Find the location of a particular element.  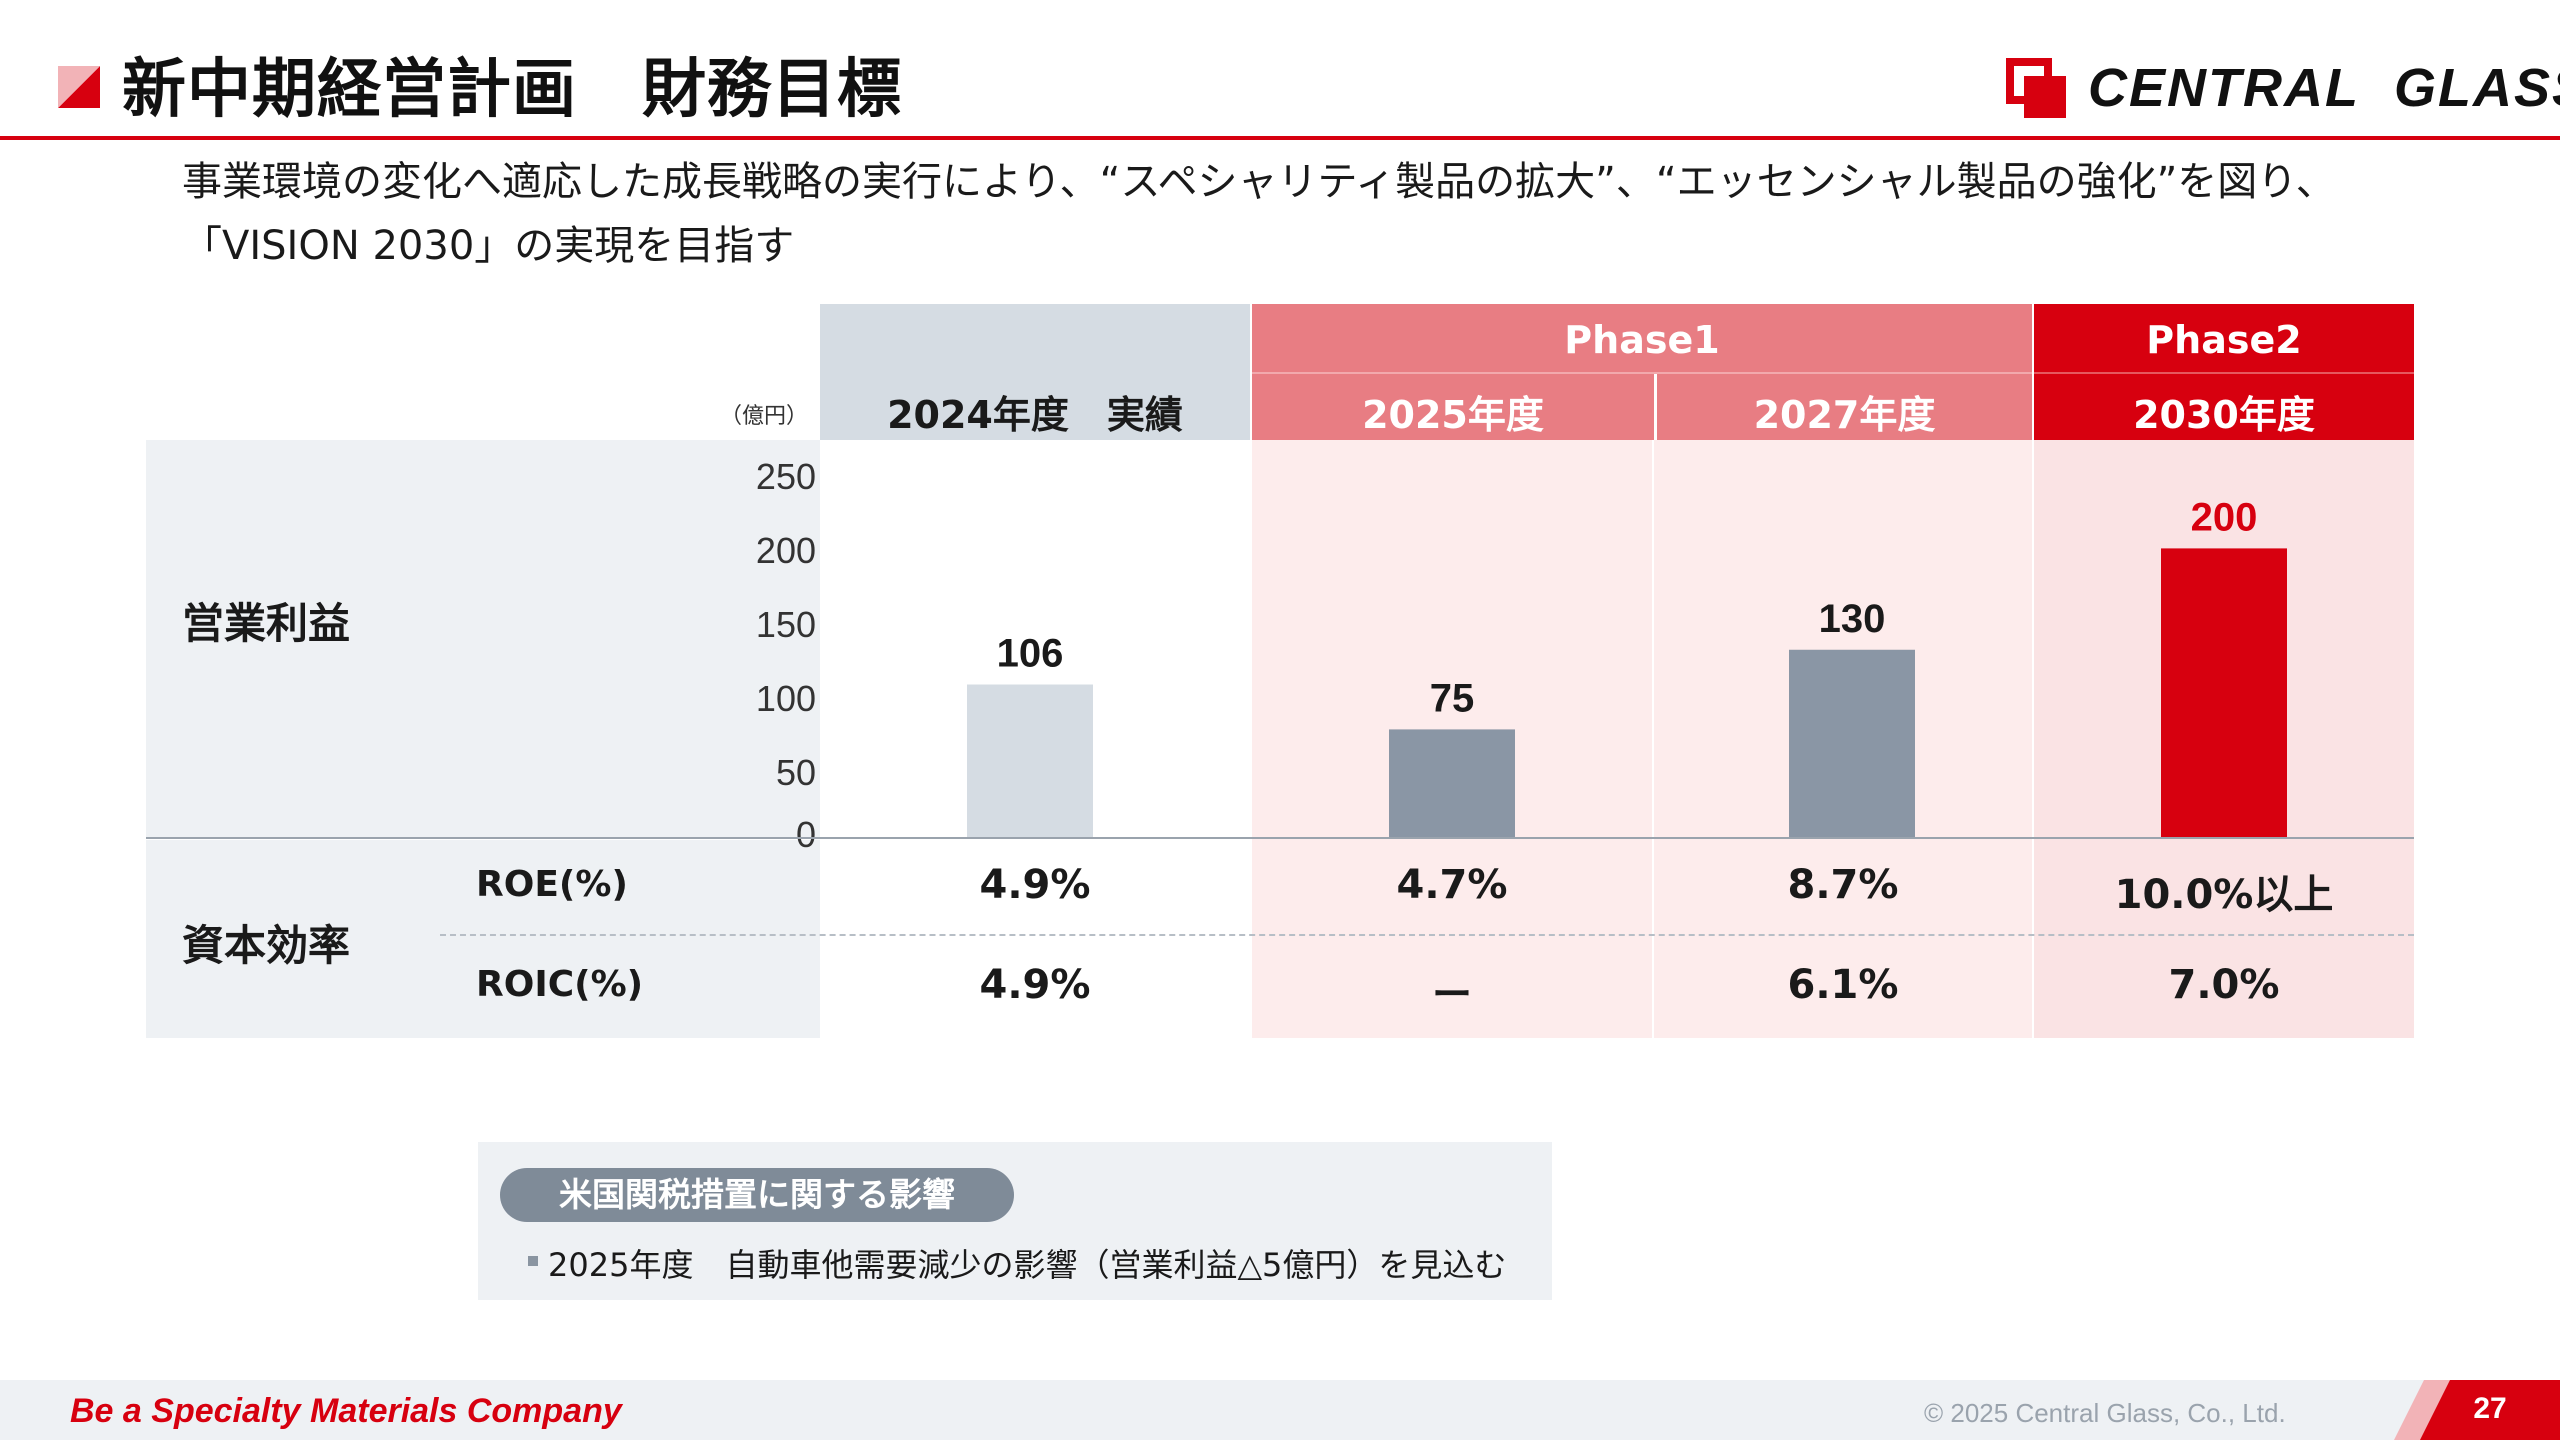

y-tick-250: 250 is located at coordinates (785, 476).